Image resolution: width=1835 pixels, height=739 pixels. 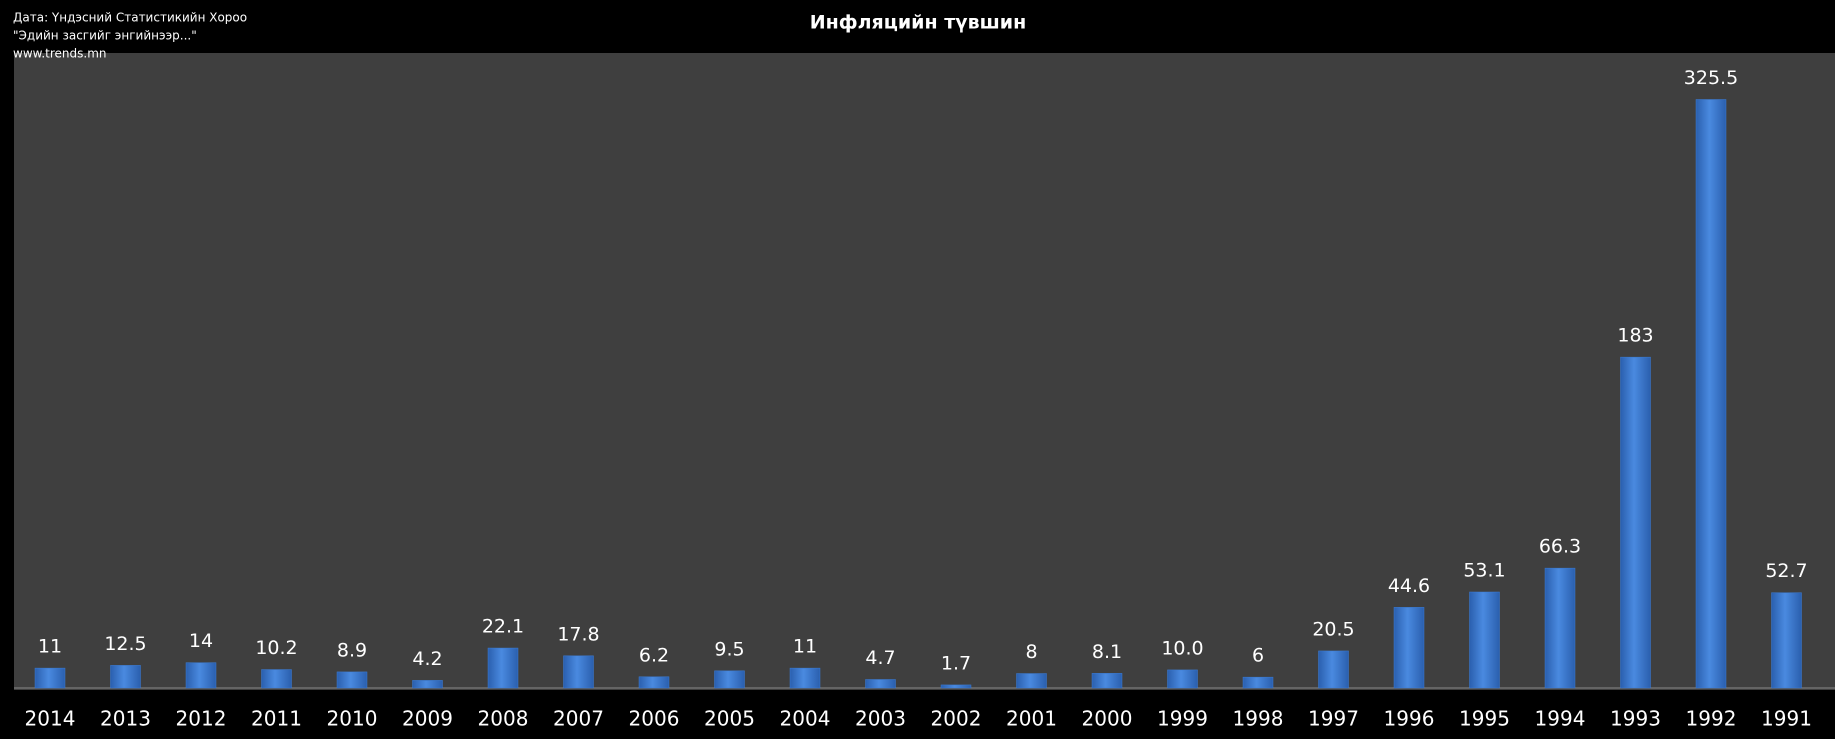 What do you see at coordinates (1182, 648) in the screenshot?
I see `value-label: 10.0` at bounding box center [1182, 648].